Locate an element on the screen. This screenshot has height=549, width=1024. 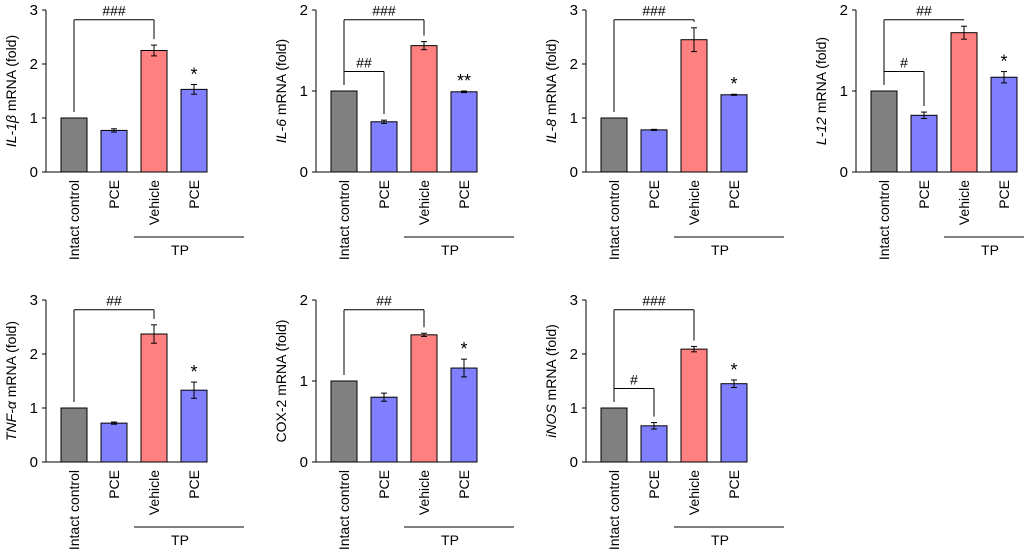
y-axis-title-gene: TNF-α is located at coordinates (11, 420).